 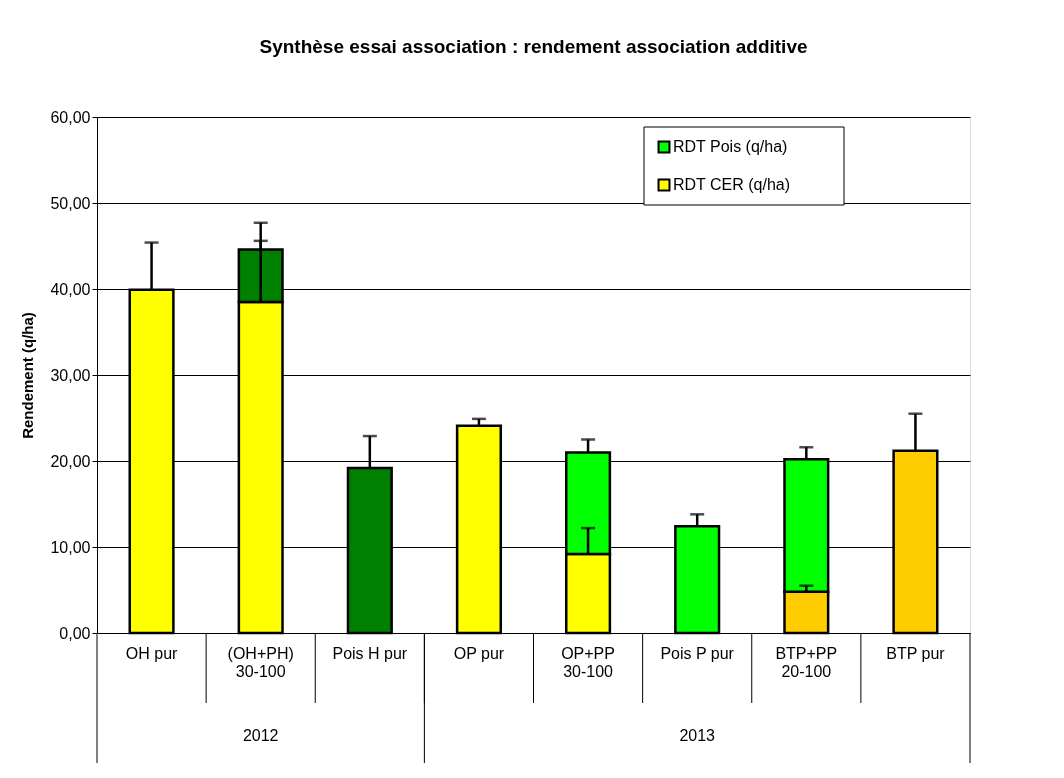 I want to click on y-tick-label: 10,00, so click(x=70, y=547).